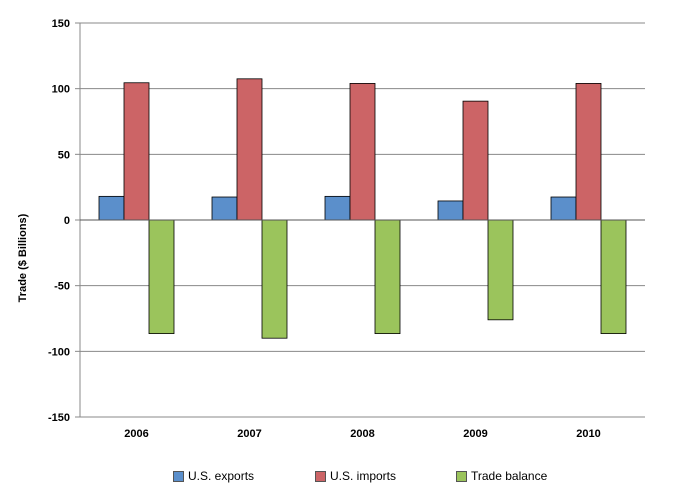 The image size is (682, 495). I want to click on y-tick-label: 0, so click(67, 221).